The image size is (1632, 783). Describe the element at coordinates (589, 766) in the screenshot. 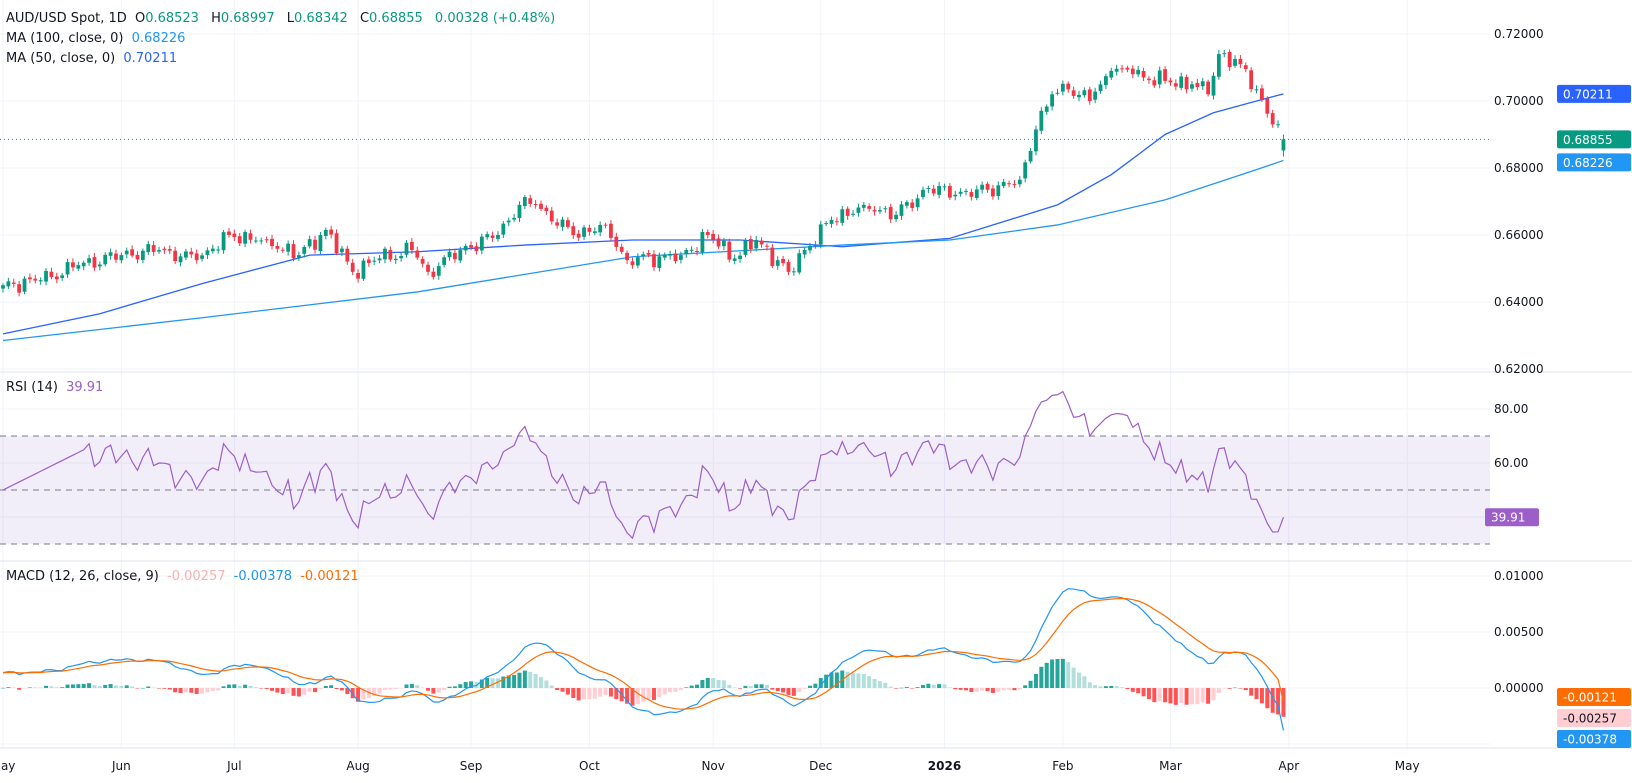

I see `time-tick-label: Oct` at that location.